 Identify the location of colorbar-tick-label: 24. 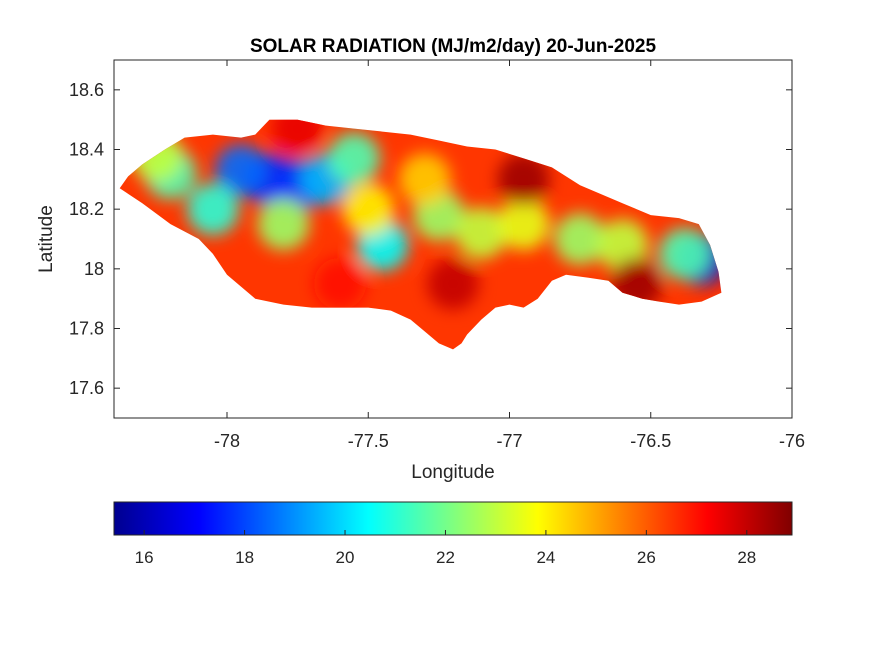
(545, 557).